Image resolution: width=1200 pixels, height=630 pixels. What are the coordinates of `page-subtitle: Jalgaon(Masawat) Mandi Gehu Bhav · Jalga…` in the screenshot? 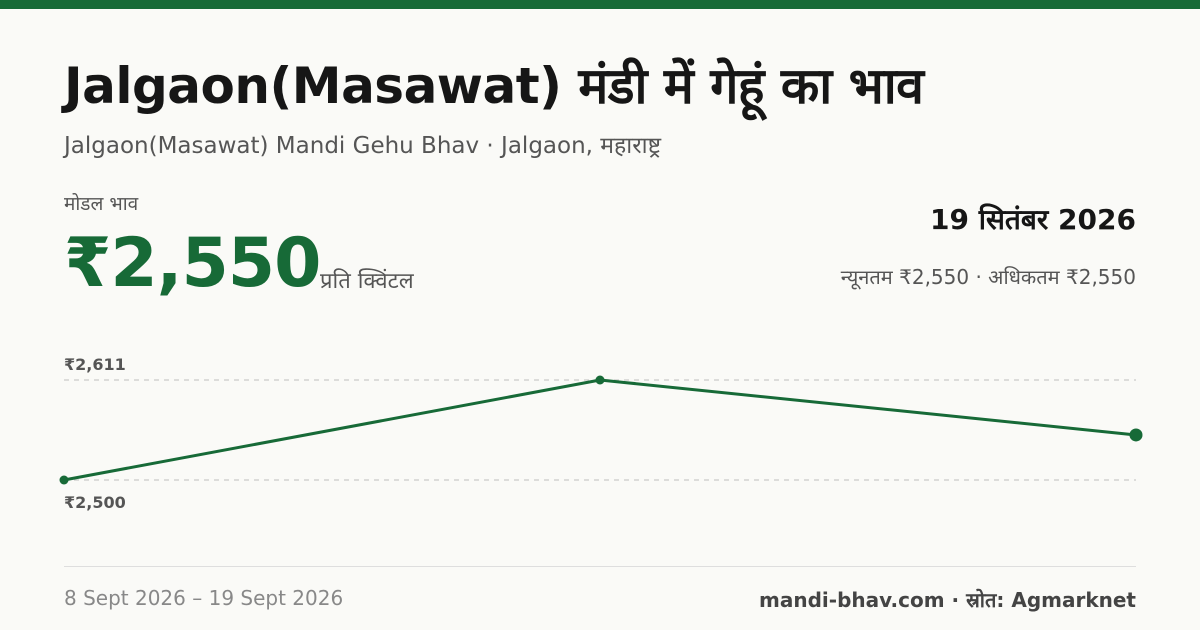 It's located at (363, 146).